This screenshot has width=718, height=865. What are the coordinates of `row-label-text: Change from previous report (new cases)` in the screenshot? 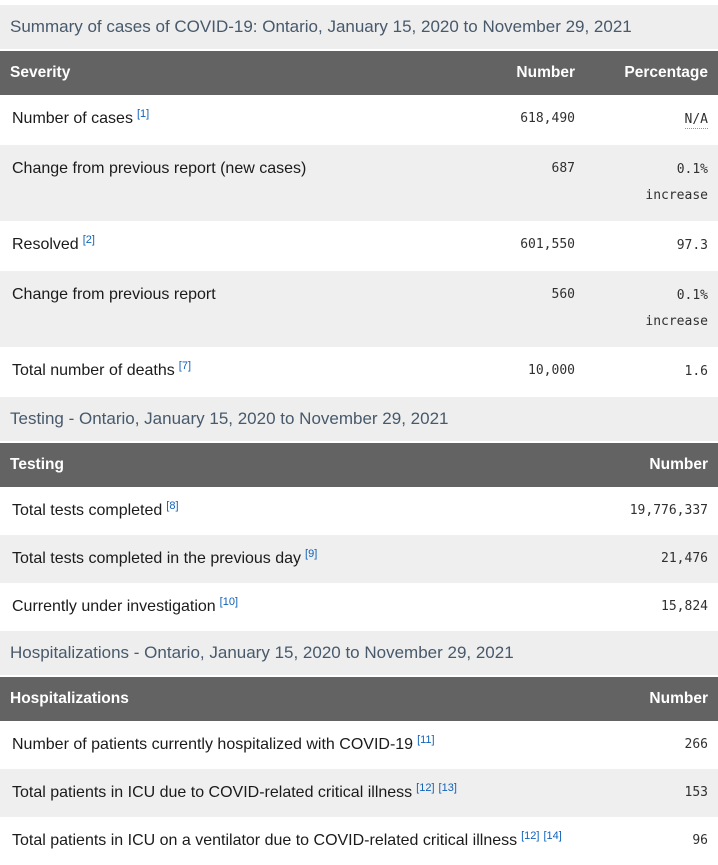 It's located at (159, 168).